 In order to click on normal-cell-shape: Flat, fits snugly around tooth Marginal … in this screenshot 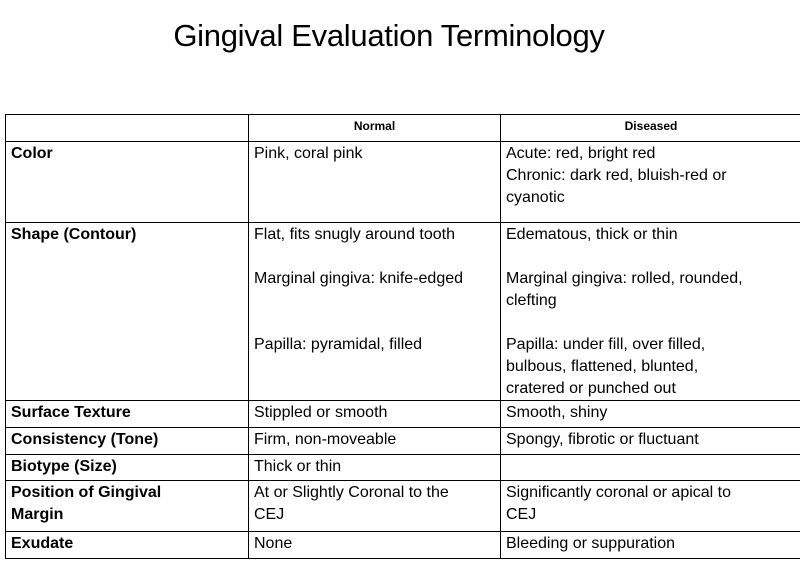, I will do `click(374, 311)`.